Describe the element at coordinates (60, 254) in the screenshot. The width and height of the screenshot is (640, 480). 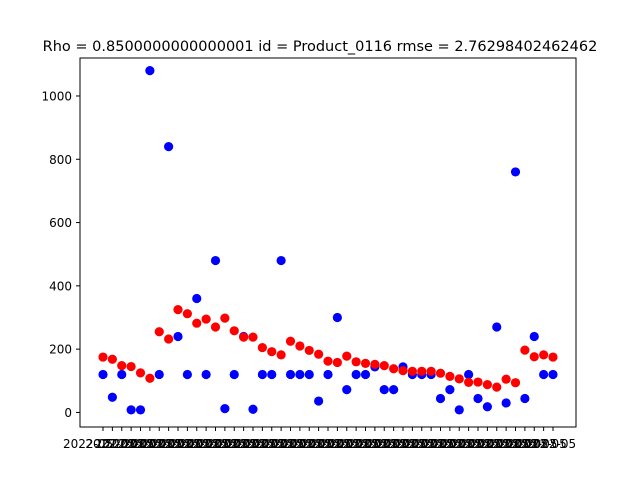
I see `y-axis: 0 200 400 600 800 1000` at that location.